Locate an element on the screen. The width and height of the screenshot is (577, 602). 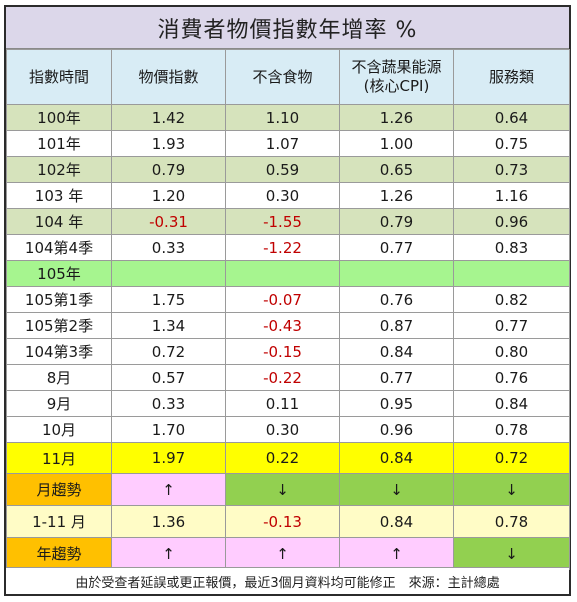
cell-core-cpi: 0.95 is located at coordinates (396, 403).